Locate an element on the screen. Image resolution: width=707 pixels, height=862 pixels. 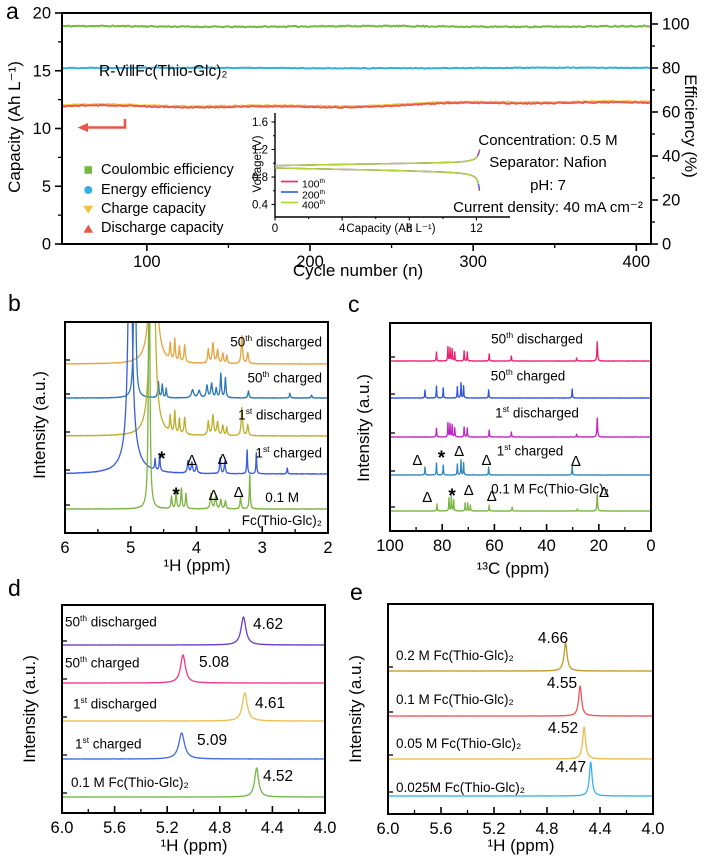
inset-legend-400th-num: 400 is located at coordinates (311, 205).